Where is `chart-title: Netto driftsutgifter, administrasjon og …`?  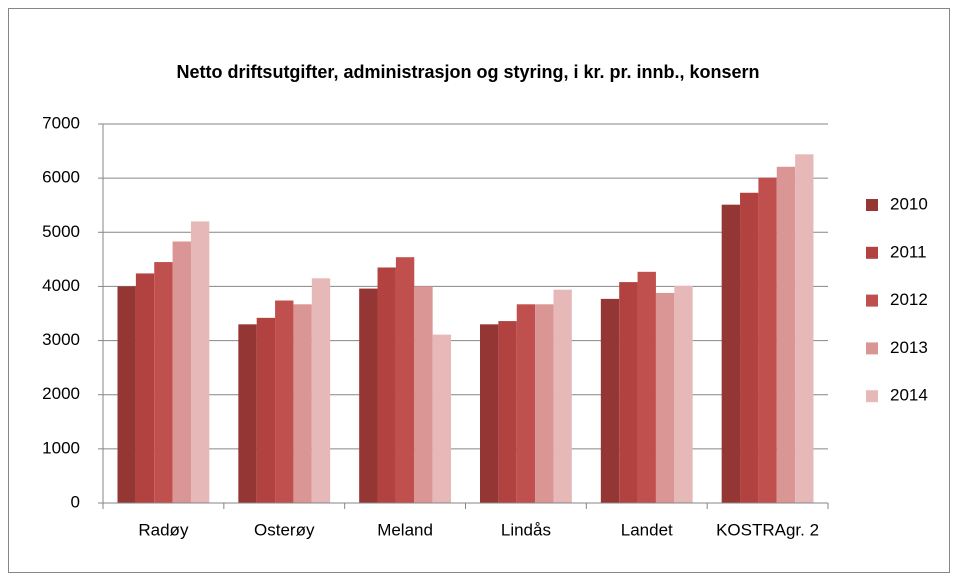
chart-title: Netto driftsutgifter, administrasjon og … is located at coordinates (467, 72).